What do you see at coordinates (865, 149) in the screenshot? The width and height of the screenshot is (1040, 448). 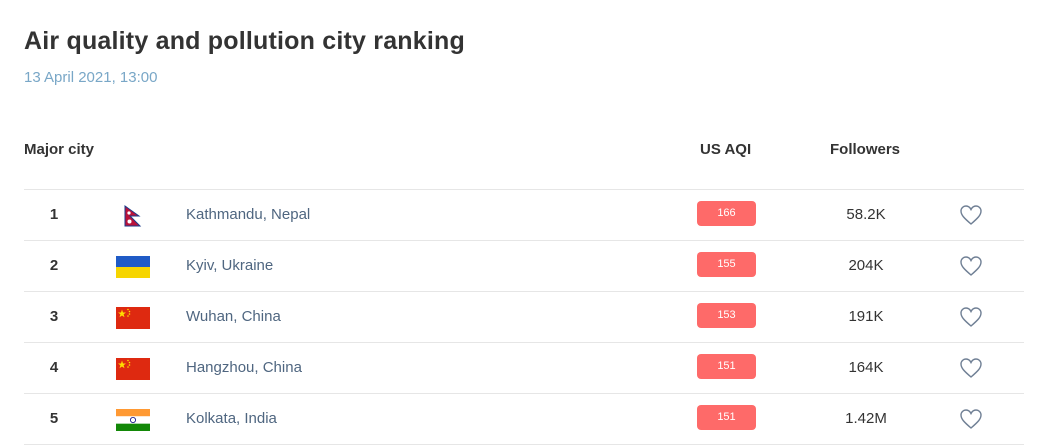 I see `column-header-followers: Followers` at bounding box center [865, 149].